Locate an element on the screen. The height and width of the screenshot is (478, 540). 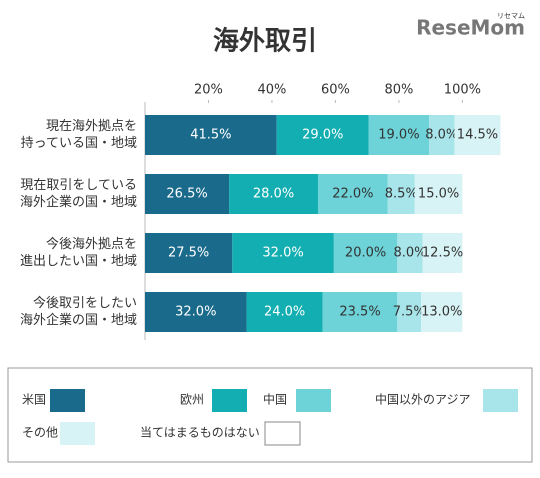
y-tick-label: 今後取引をしたい is located at coordinates (85, 303).